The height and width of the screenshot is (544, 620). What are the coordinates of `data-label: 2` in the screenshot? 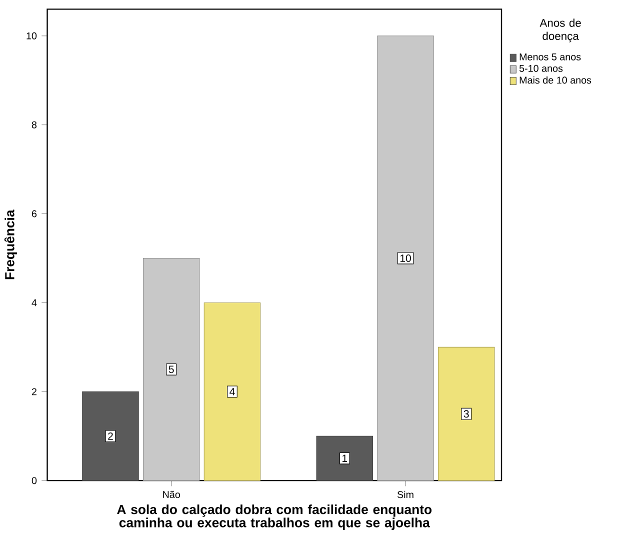 It's located at (110, 436).